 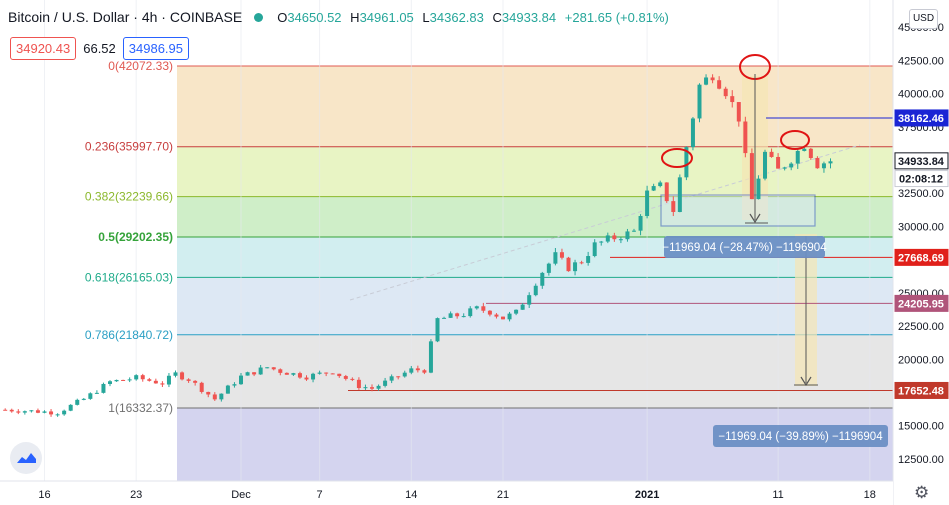 I want to click on symbol-title: Bitcoin / U.S. Dollar · 4h · COINBASE, so click(x=125, y=17).